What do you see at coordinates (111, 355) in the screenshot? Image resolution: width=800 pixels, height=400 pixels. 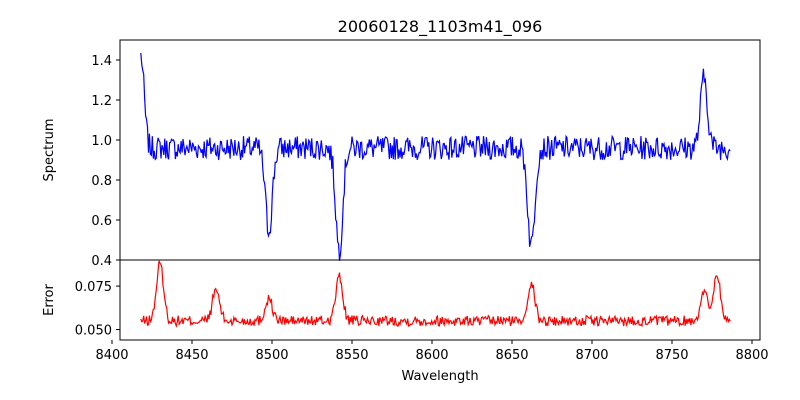 I see `x-tick-label: 8400` at bounding box center [111, 355].